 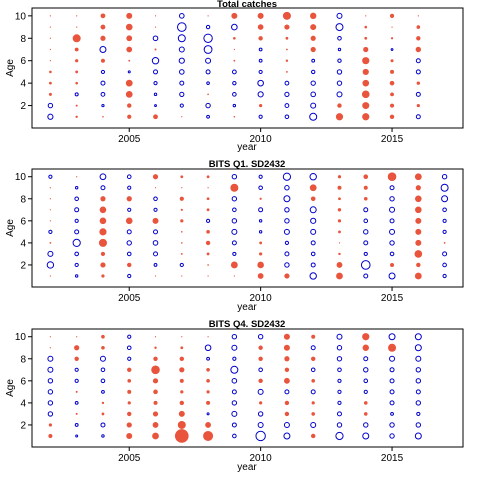 I want to click on y-tick-label: 2, so click(x=23, y=106).